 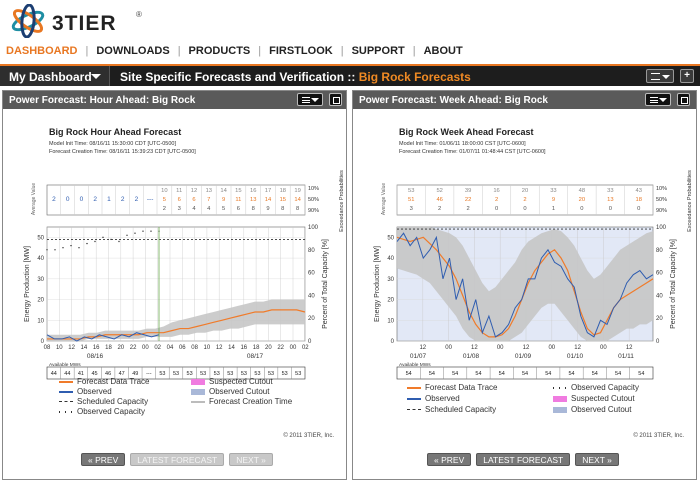 I want to click on nav-item-support: SUPPORT, so click(x=378, y=51).